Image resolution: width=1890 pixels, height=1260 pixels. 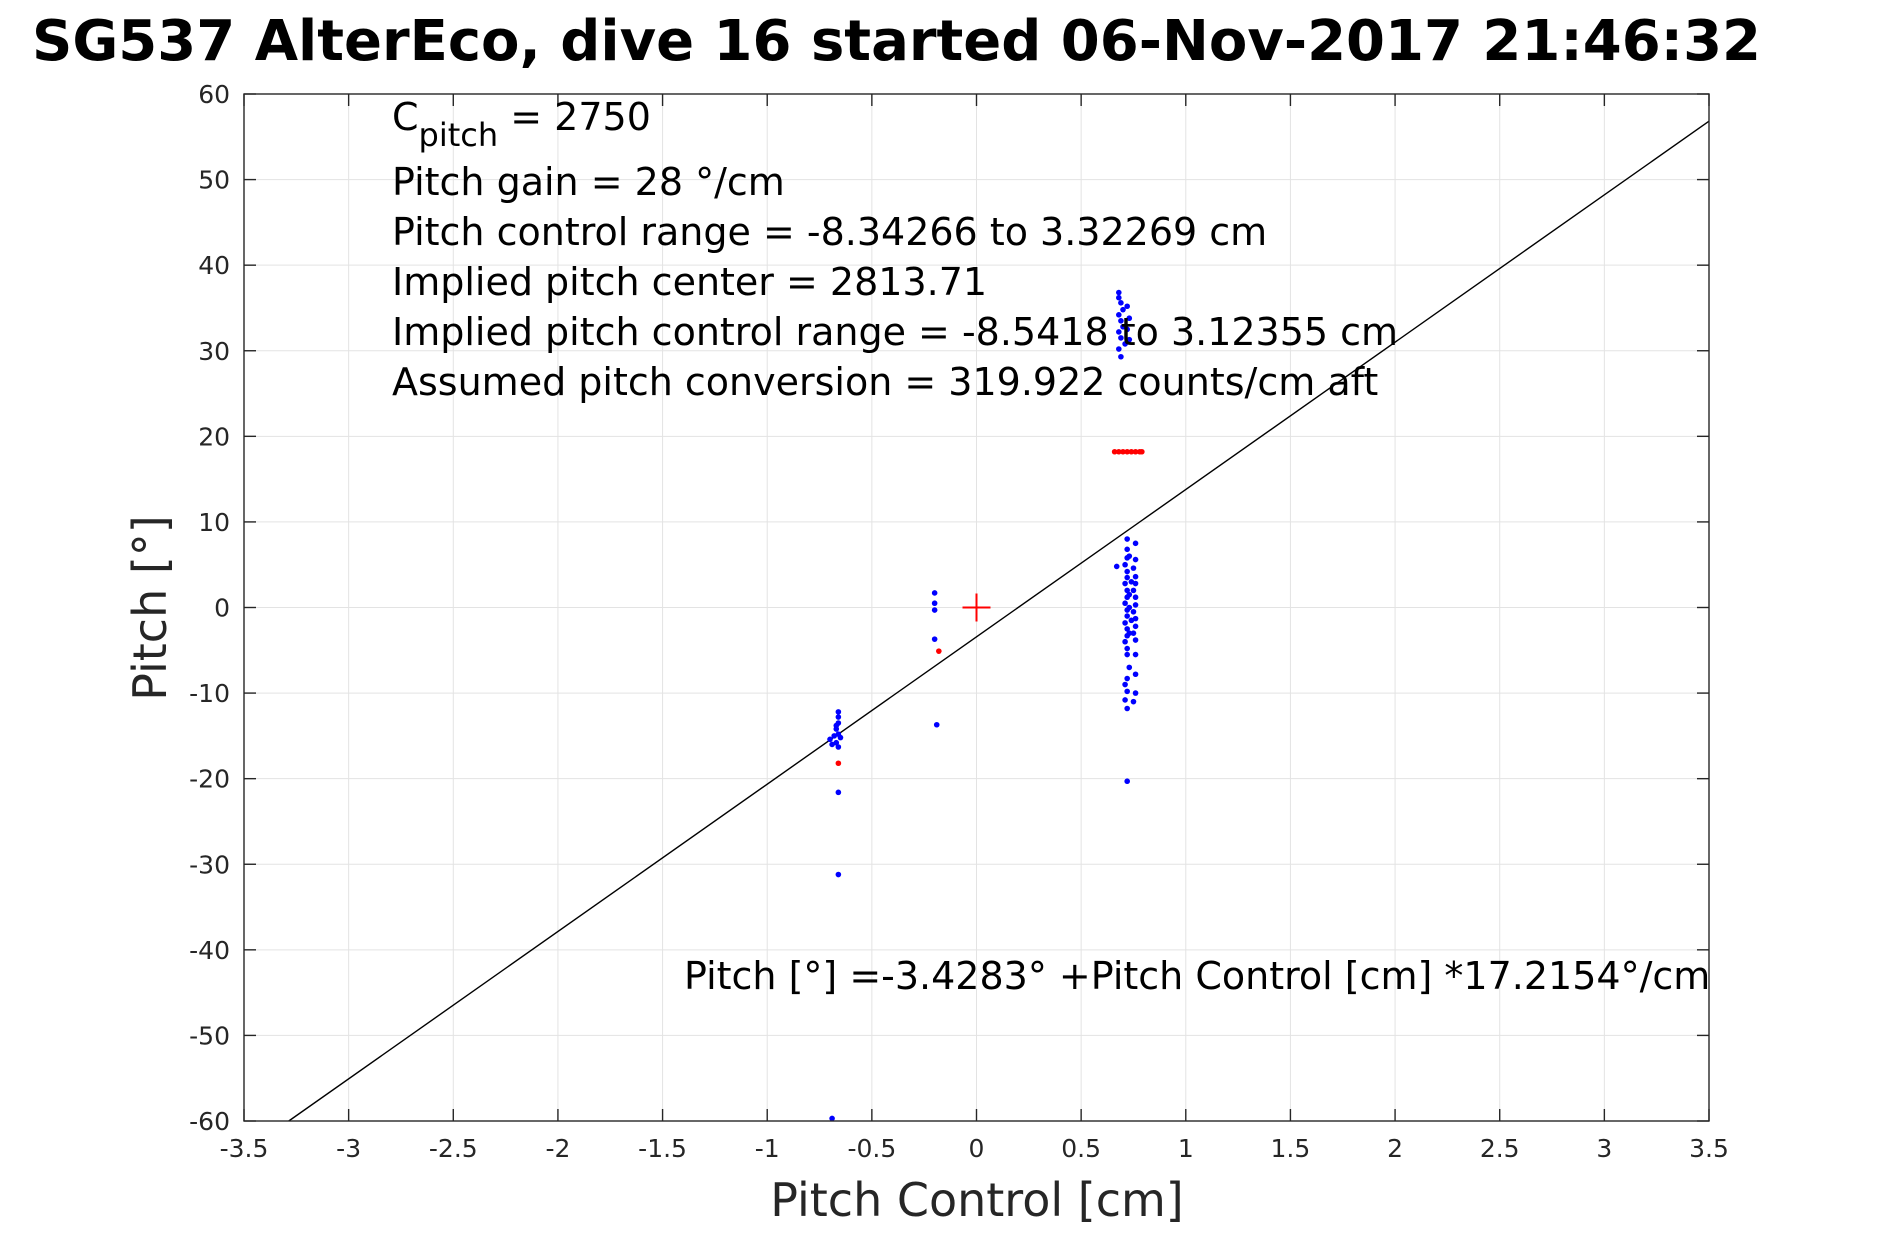 What do you see at coordinates (1291, 1148) in the screenshot?
I see `x-tick-label: 1.5` at bounding box center [1291, 1148].